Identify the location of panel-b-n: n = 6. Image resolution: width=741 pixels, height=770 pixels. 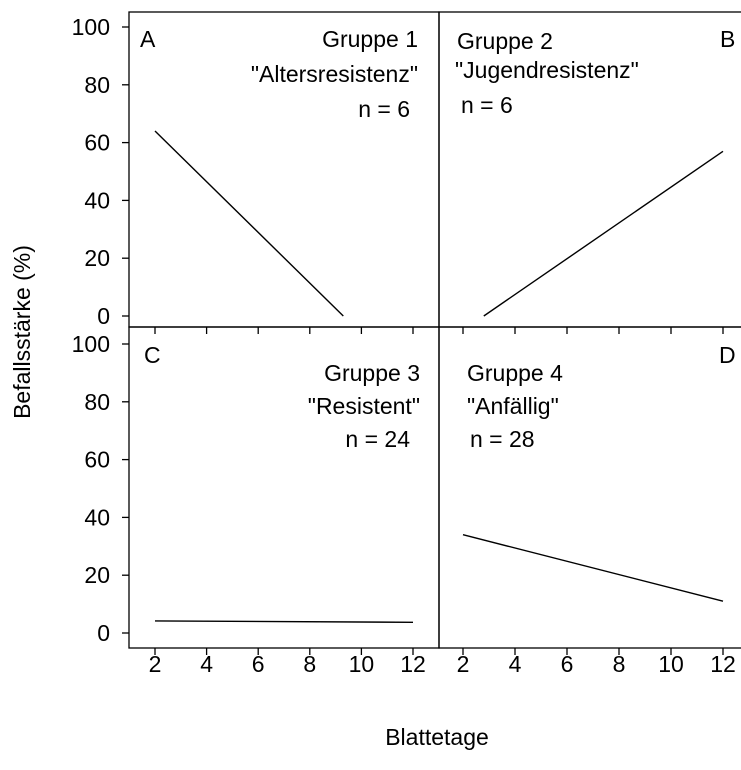
(487, 105).